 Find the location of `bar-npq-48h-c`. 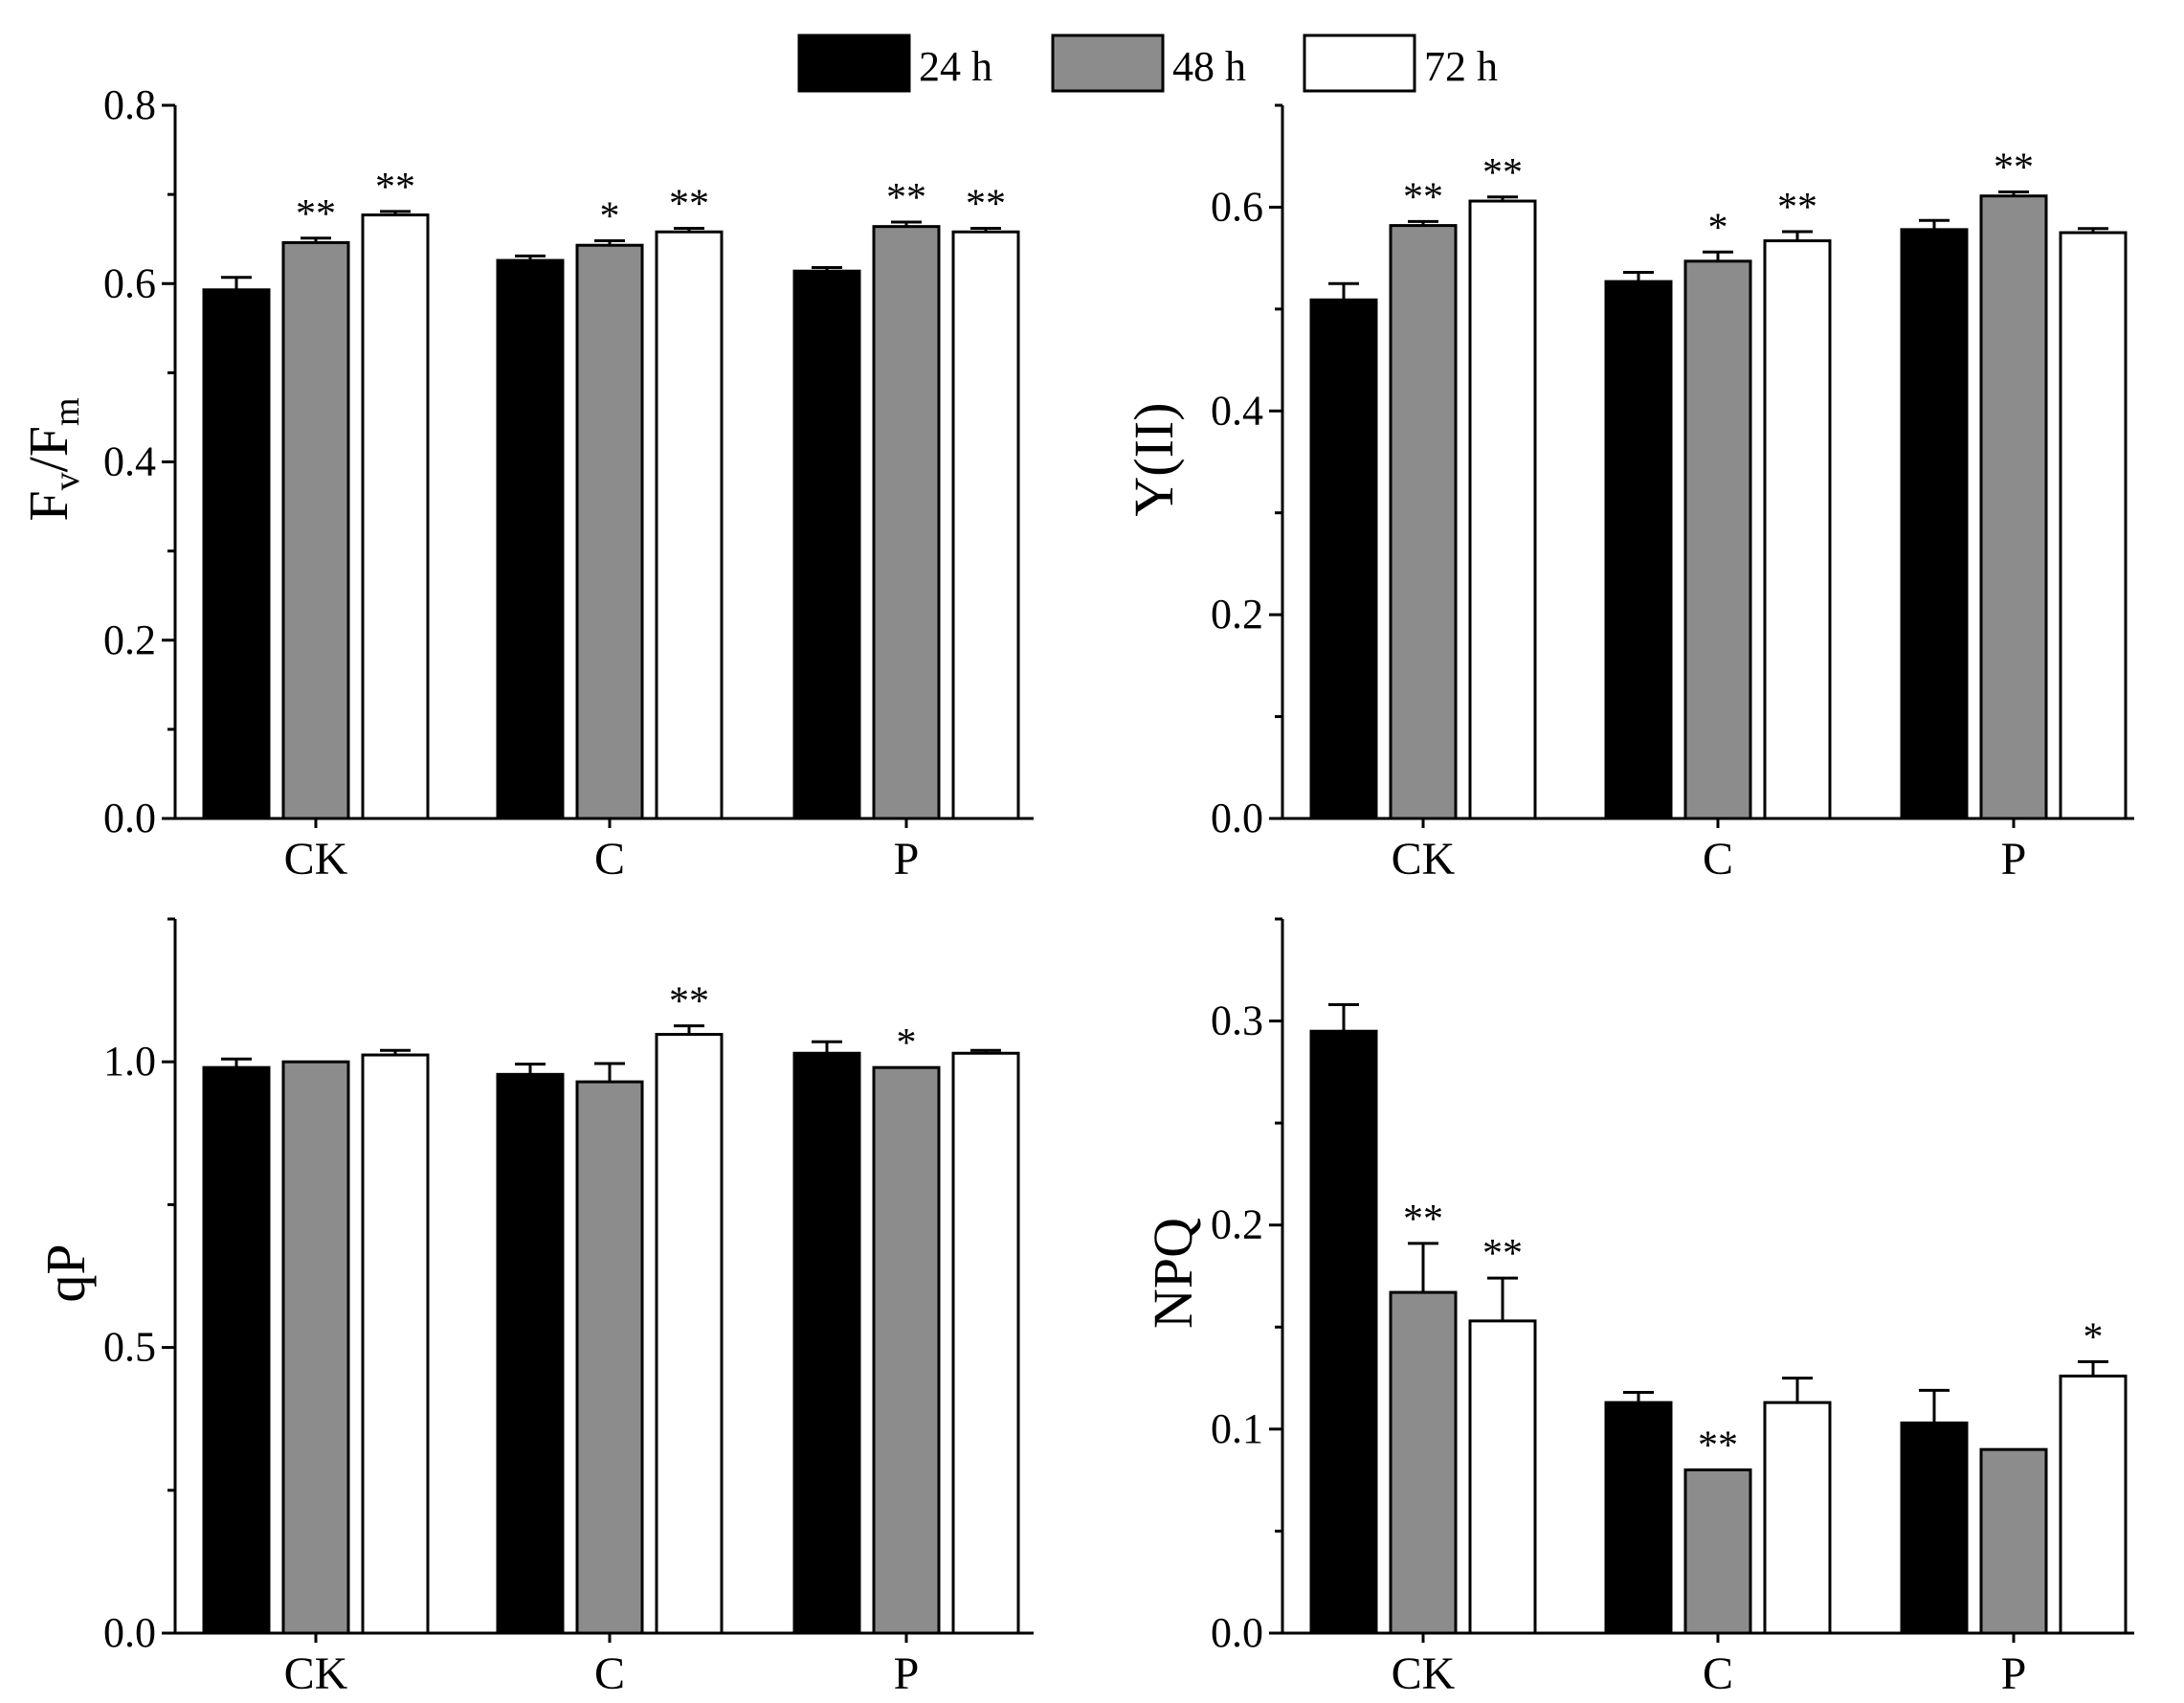

bar-npq-48h-c is located at coordinates (1718, 1551).